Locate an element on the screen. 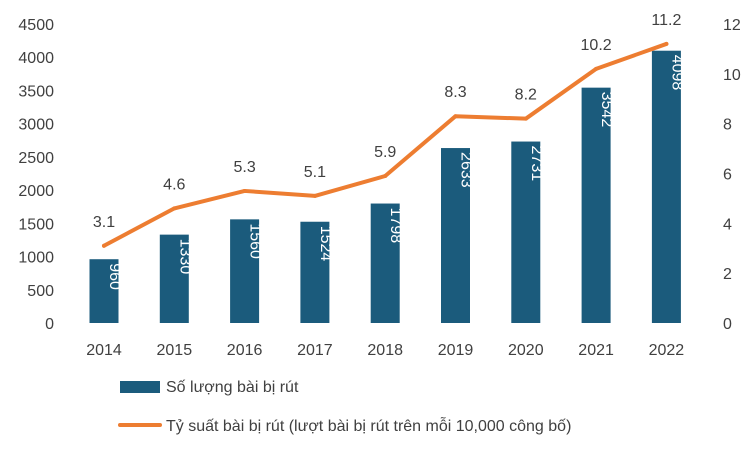  bar-2019 is located at coordinates (455, 235).